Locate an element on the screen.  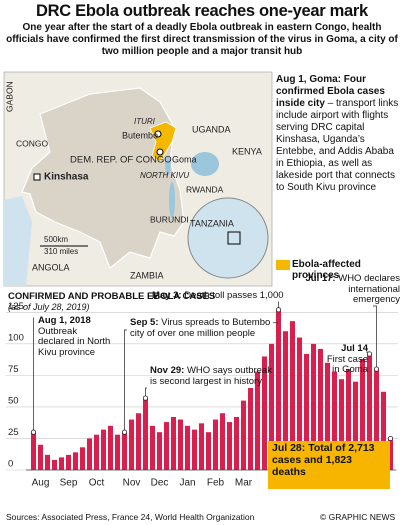
annotation-date: Nov 29: is located at coordinates (167, 370).